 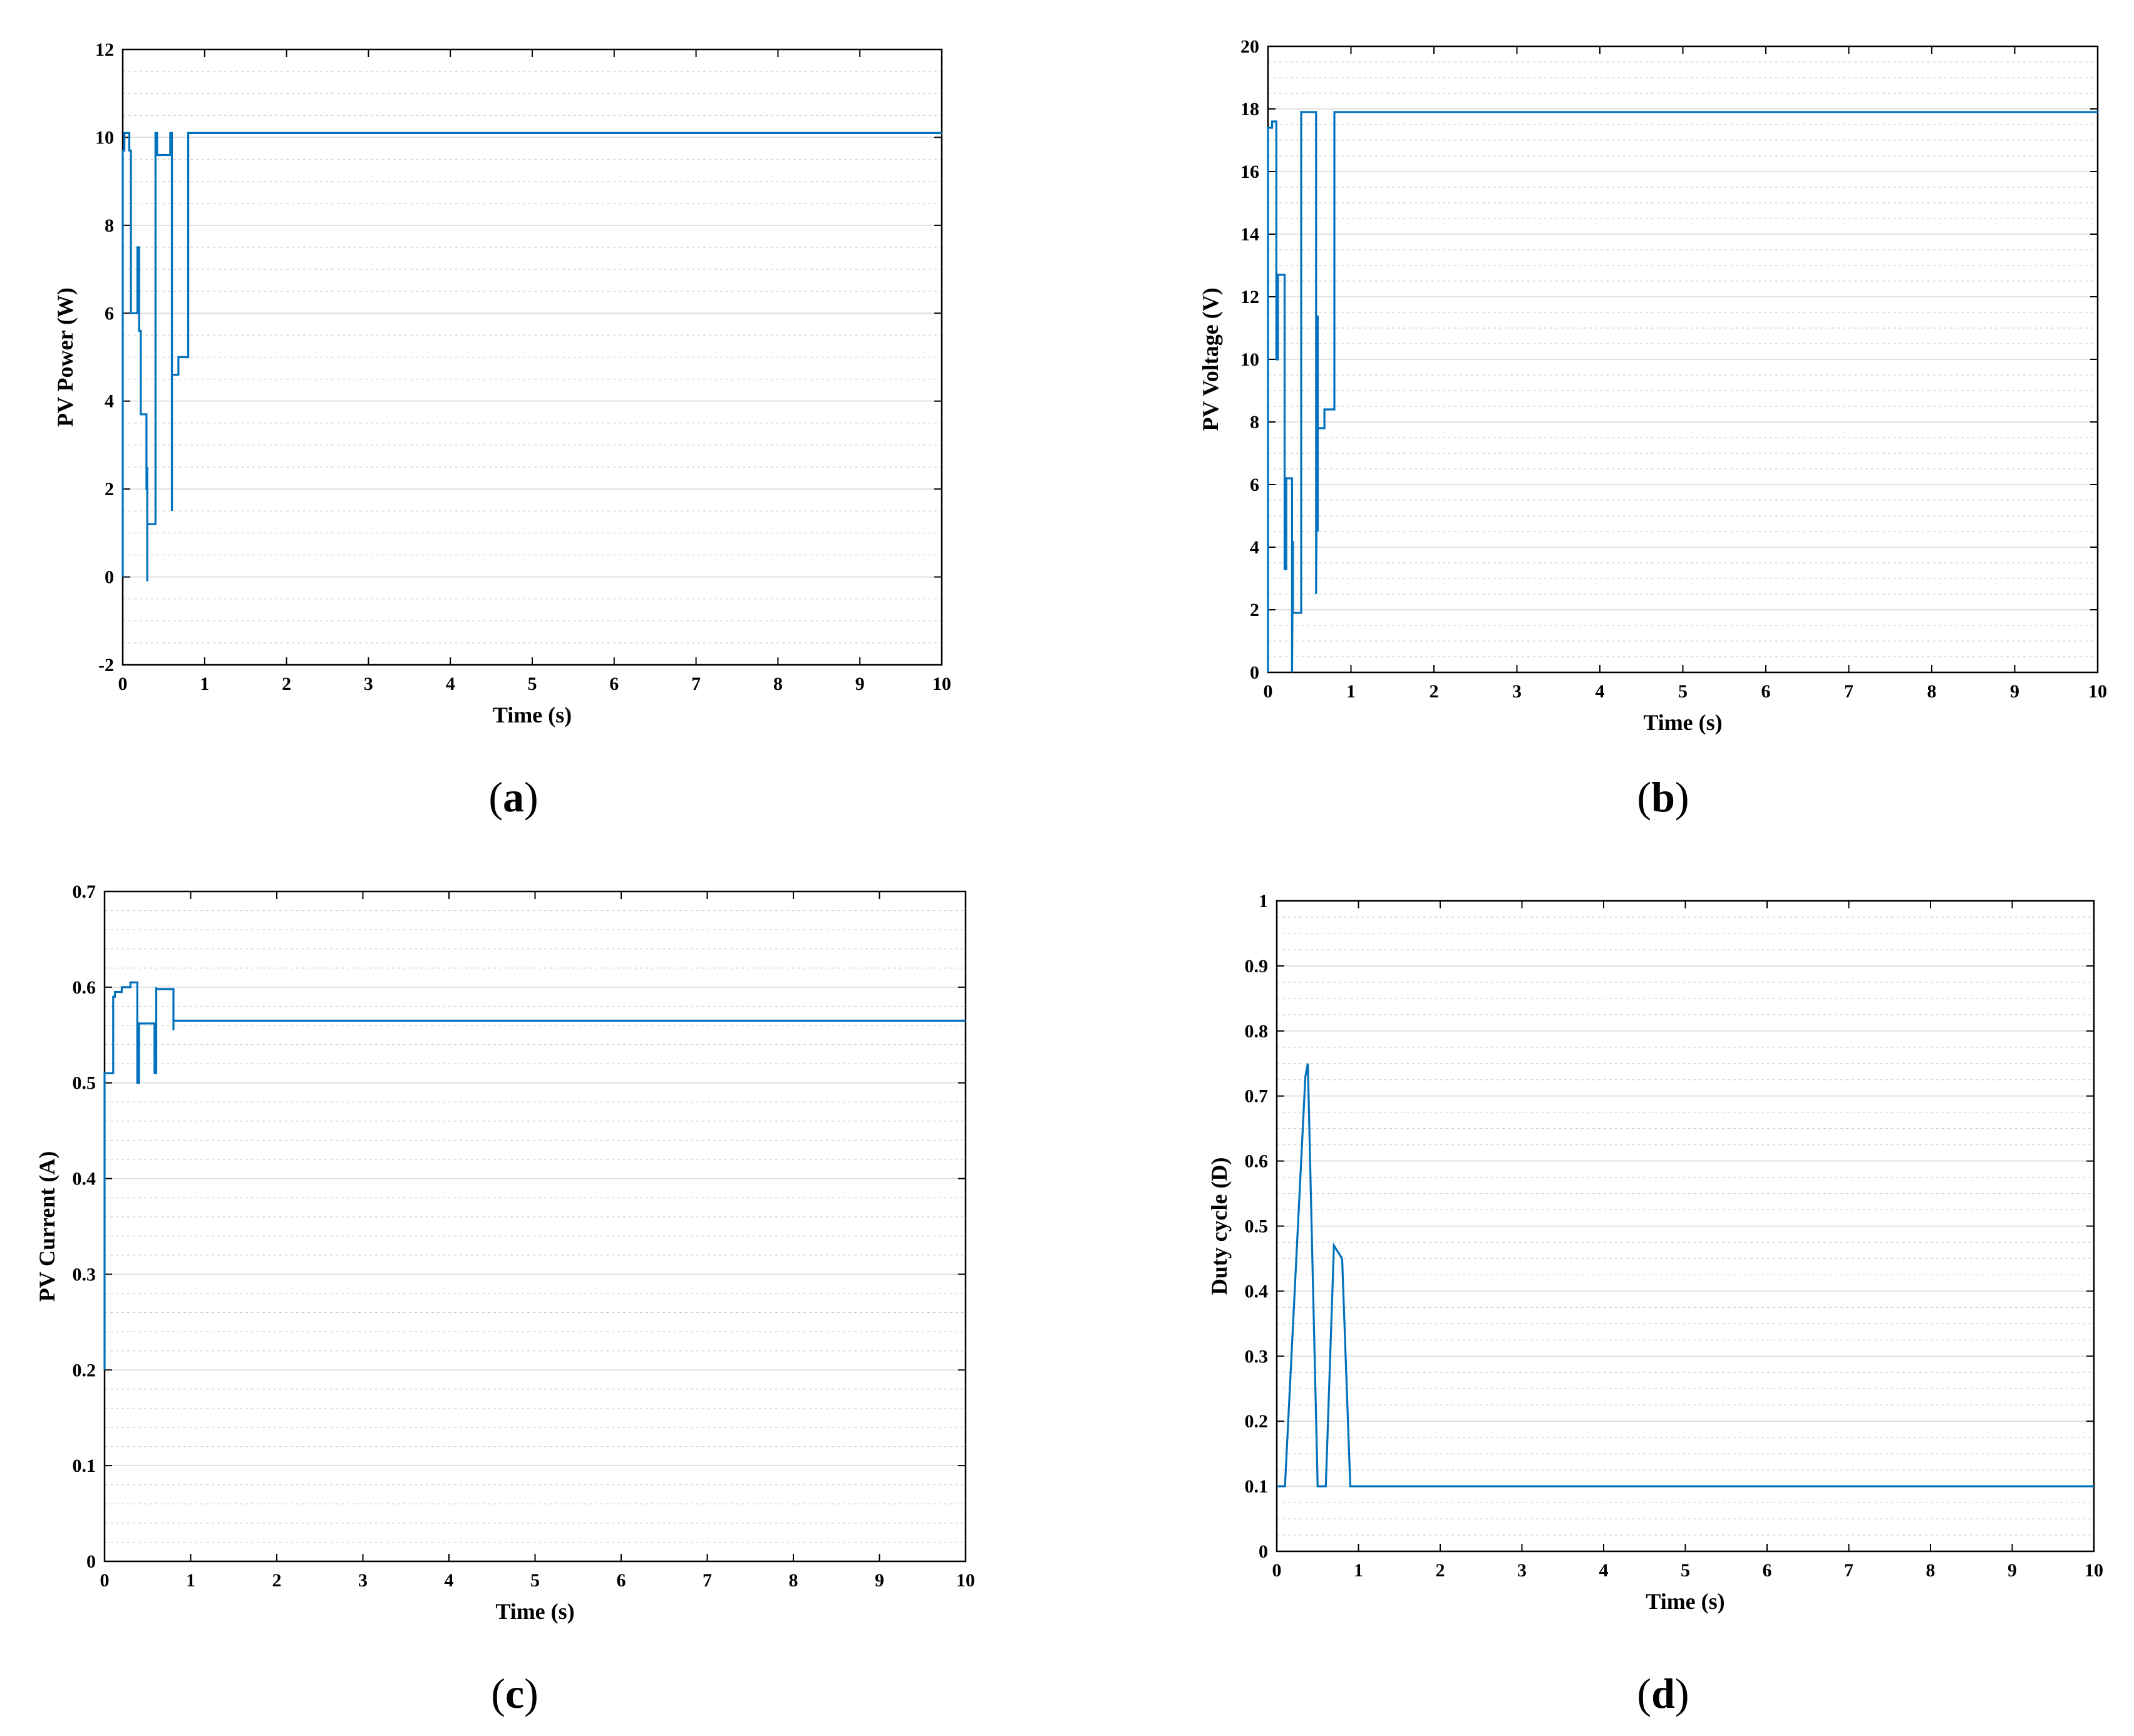 I want to click on caption-letter: c, so click(x=514, y=1693).